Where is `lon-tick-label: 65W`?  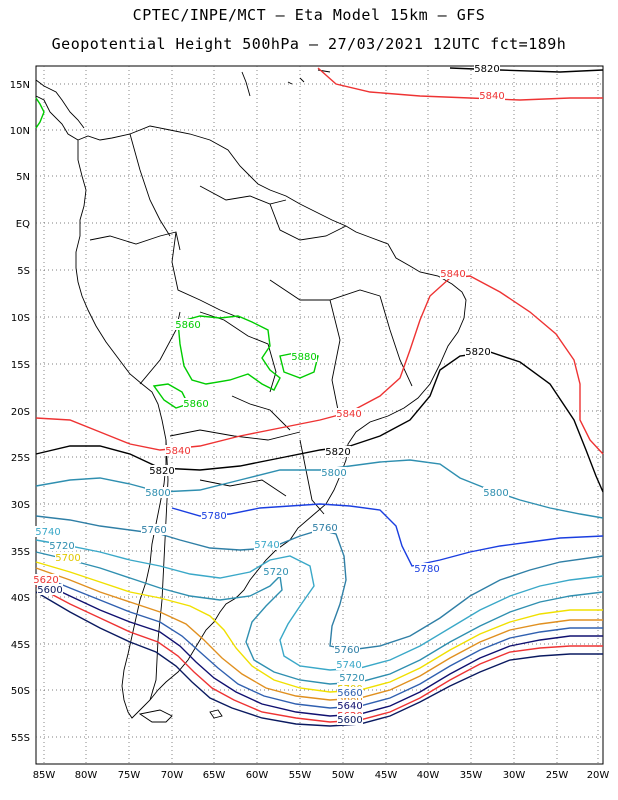
lon-tick-label: 65W is located at coordinates (214, 775).